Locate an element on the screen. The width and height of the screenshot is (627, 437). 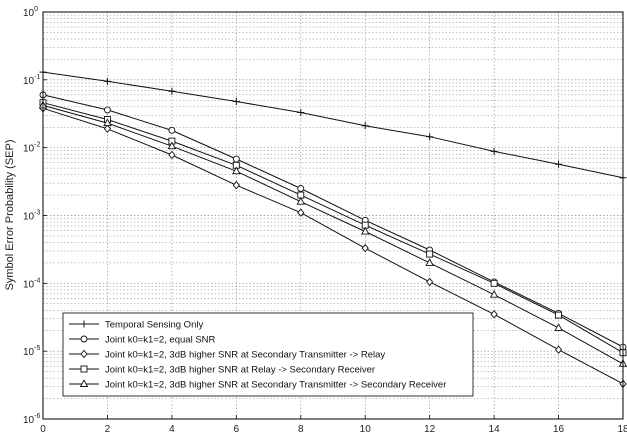
x-tick-label: 14 is located at coordinates (495, 429).